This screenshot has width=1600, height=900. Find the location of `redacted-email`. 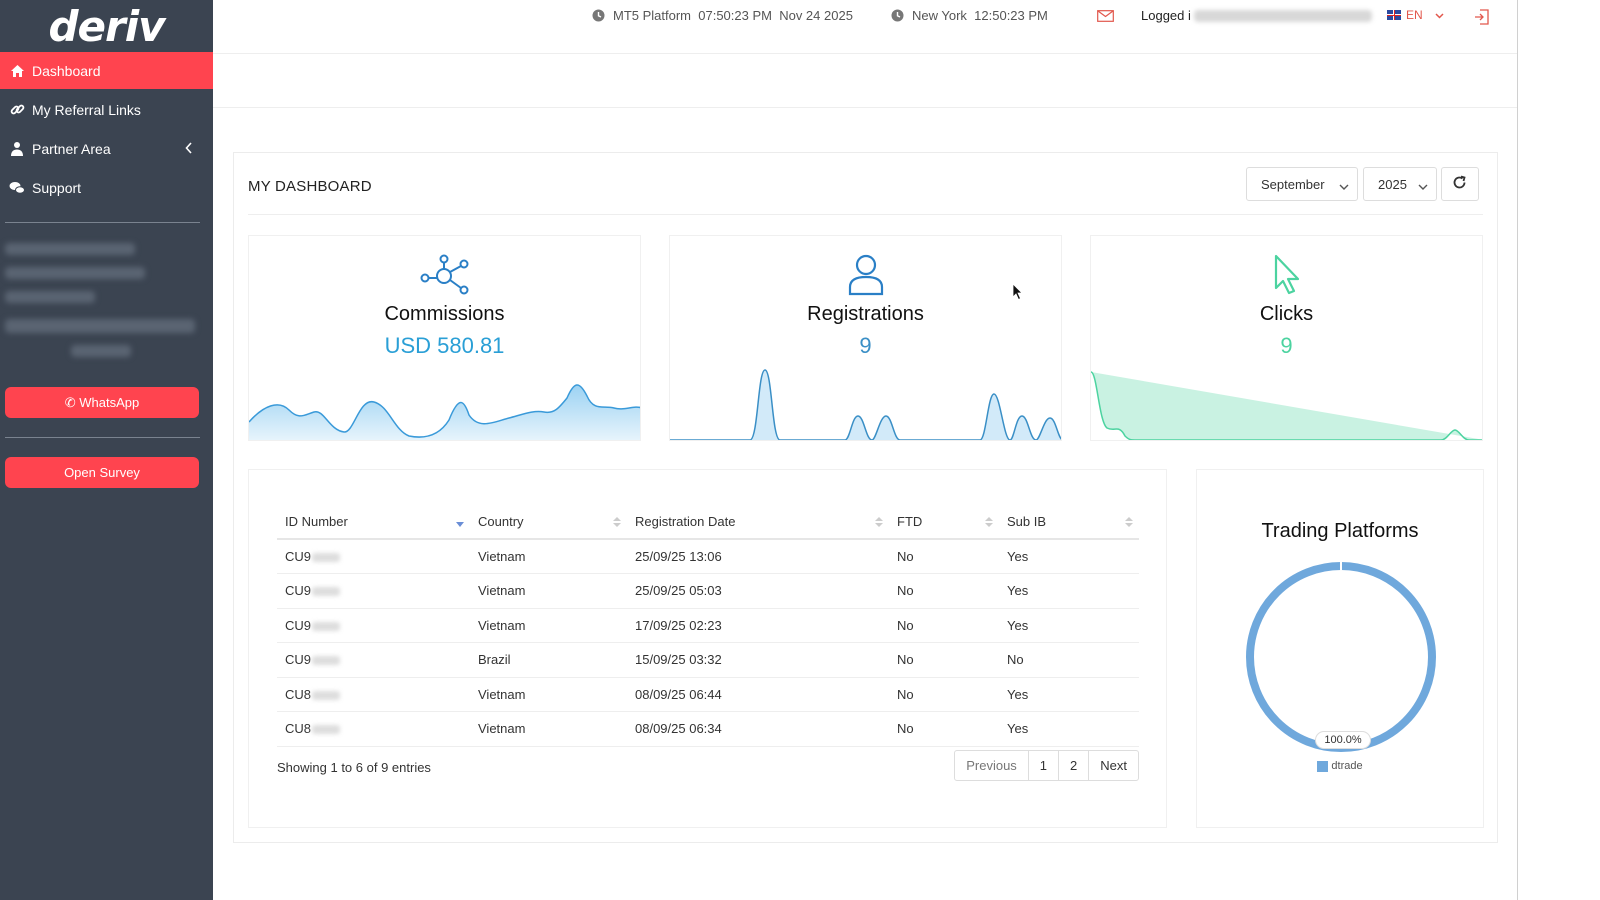

redacted-email is located at coordinates (1282, 15).